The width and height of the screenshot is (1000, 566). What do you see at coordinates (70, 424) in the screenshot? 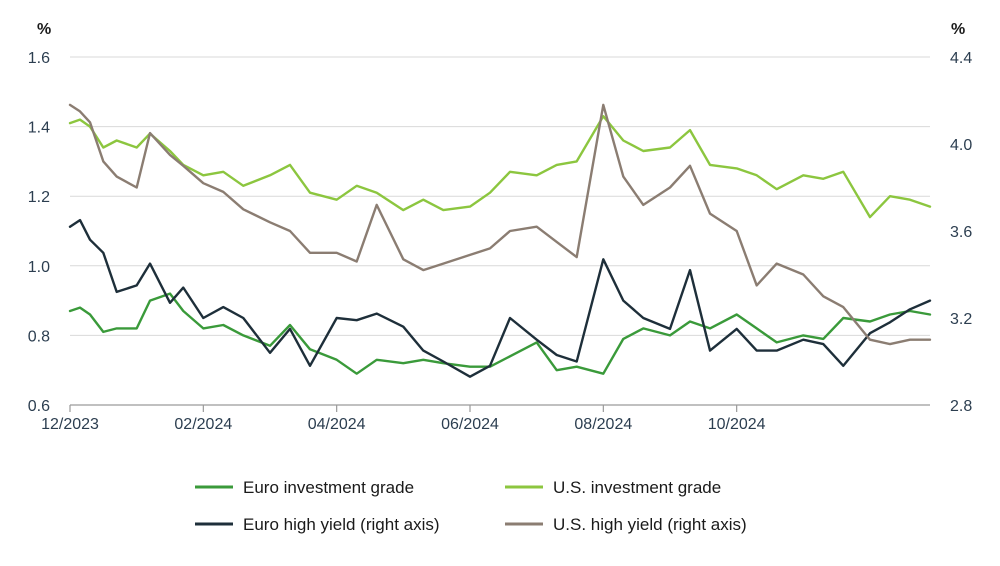
I see `x-tick-label: 12/2023` at bounding box center [70, 424].